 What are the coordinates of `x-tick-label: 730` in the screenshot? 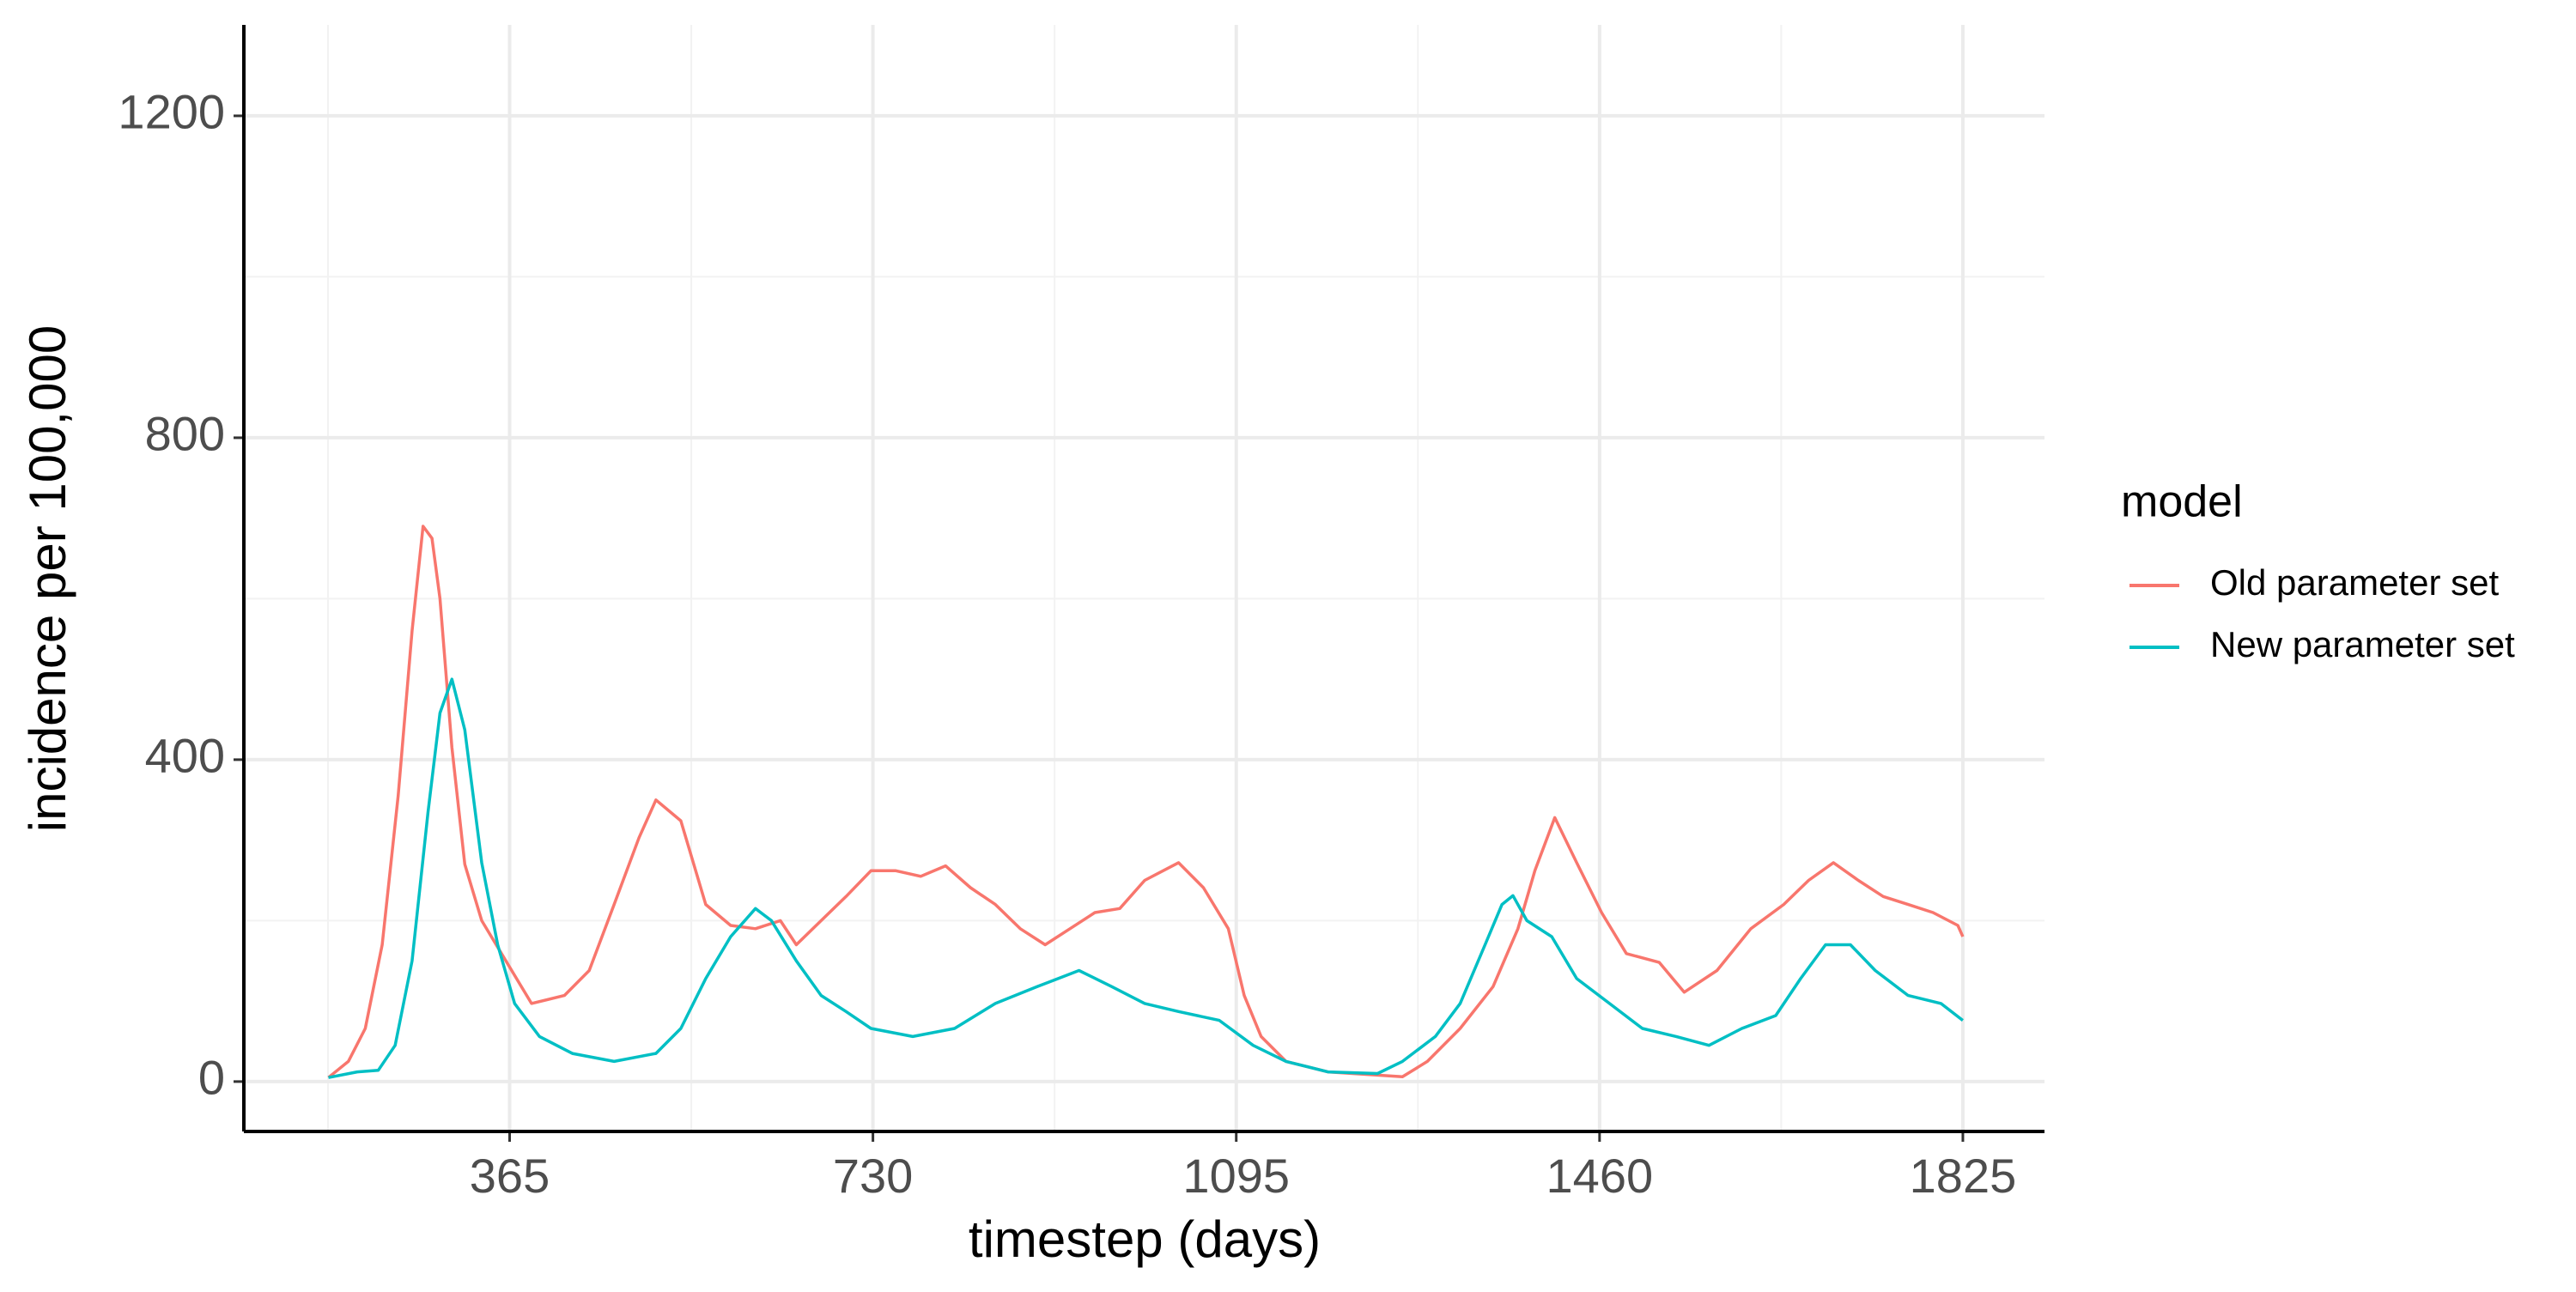 It's located at (873, 1176).